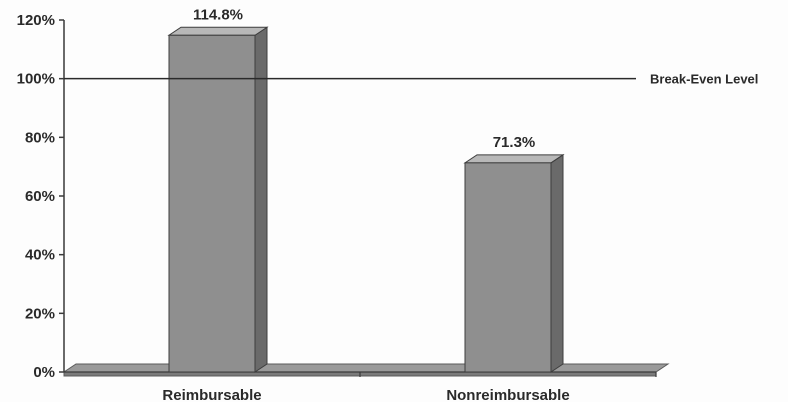  Describe the element at coordinates (36, 20) in the screenshot. I see `y-tick-label: 120%` at that location.